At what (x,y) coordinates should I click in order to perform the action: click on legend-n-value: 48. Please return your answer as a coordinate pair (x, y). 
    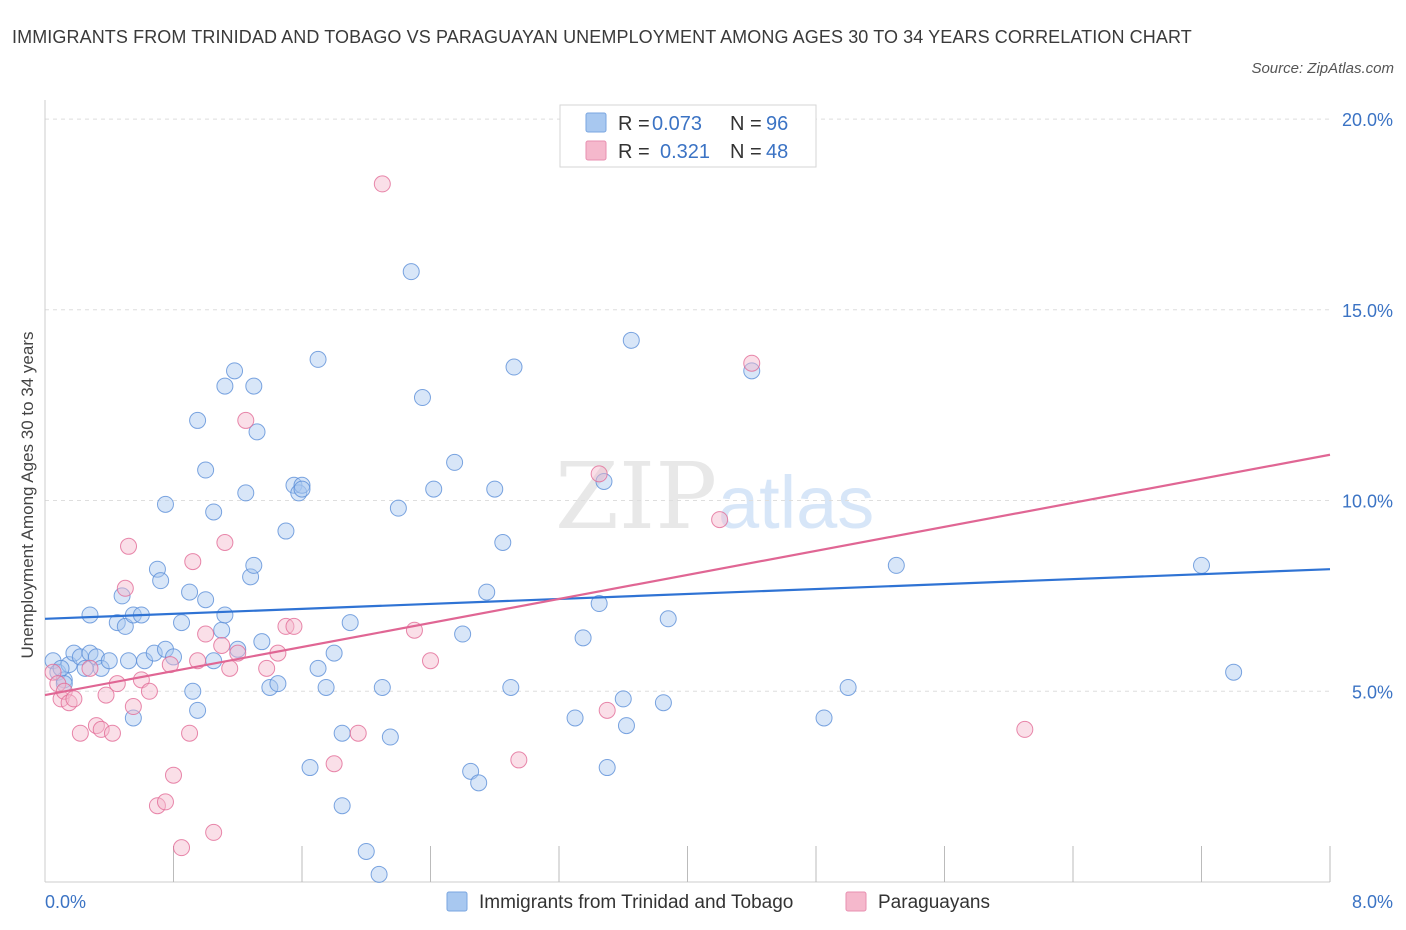
    Looking at the image, I should click on (777, 152).